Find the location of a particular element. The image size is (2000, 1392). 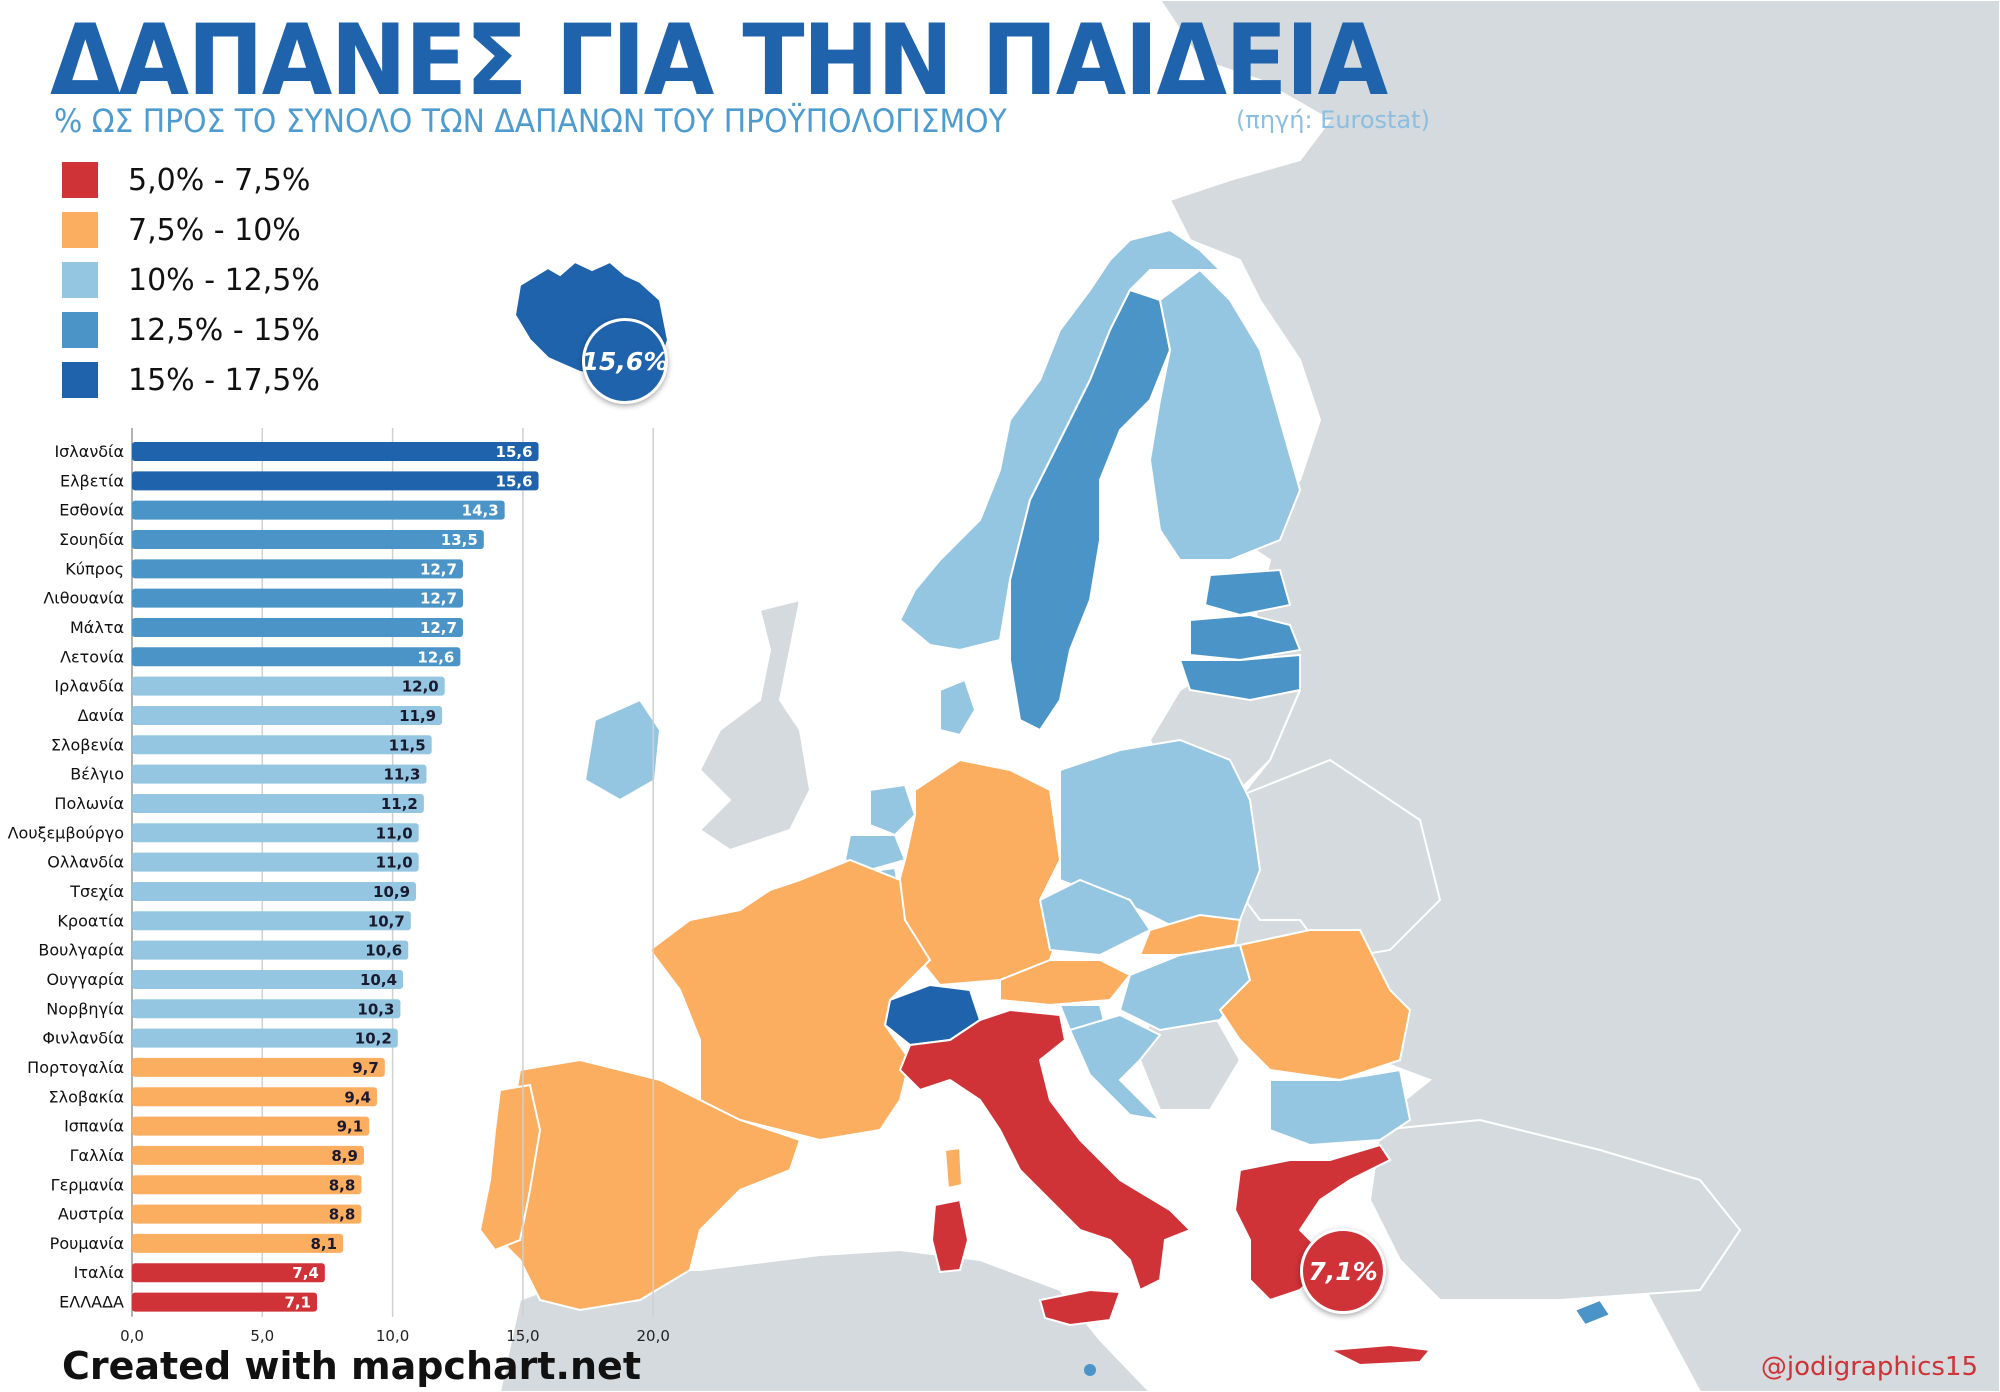

value-label: 10,6 is located at coordinates (383, 951).